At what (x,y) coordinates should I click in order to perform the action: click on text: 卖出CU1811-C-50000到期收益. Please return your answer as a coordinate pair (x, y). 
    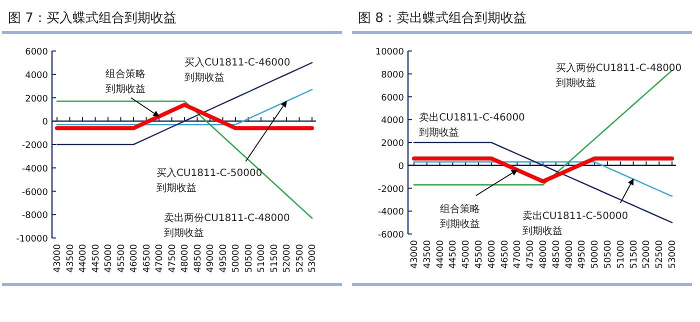
    Looking at the image, I should click on (575, 224).